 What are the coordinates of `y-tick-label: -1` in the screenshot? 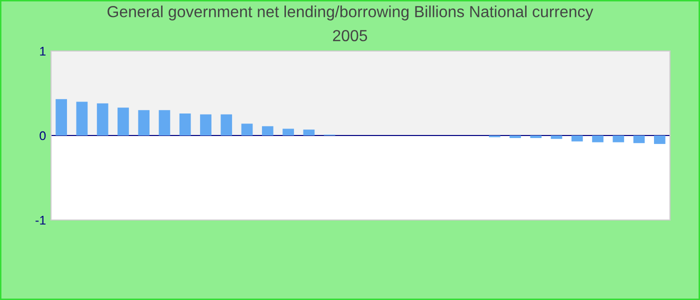 It's located at (41, 220).